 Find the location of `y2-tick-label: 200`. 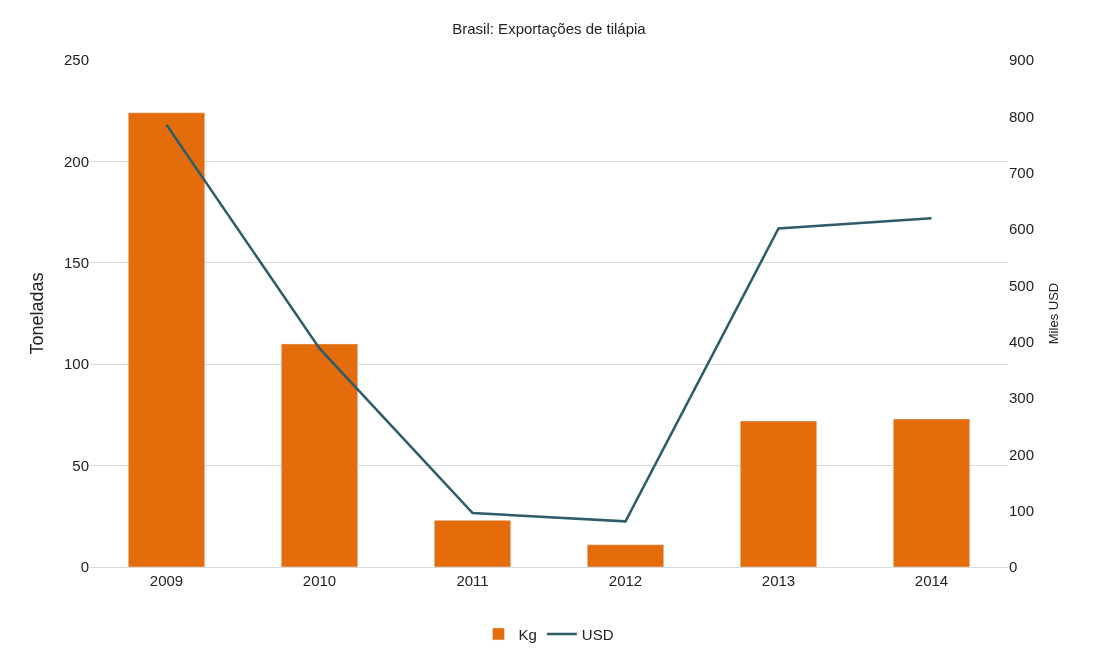

y2-tick-label: 200 is located at coordinates (1022, 454).